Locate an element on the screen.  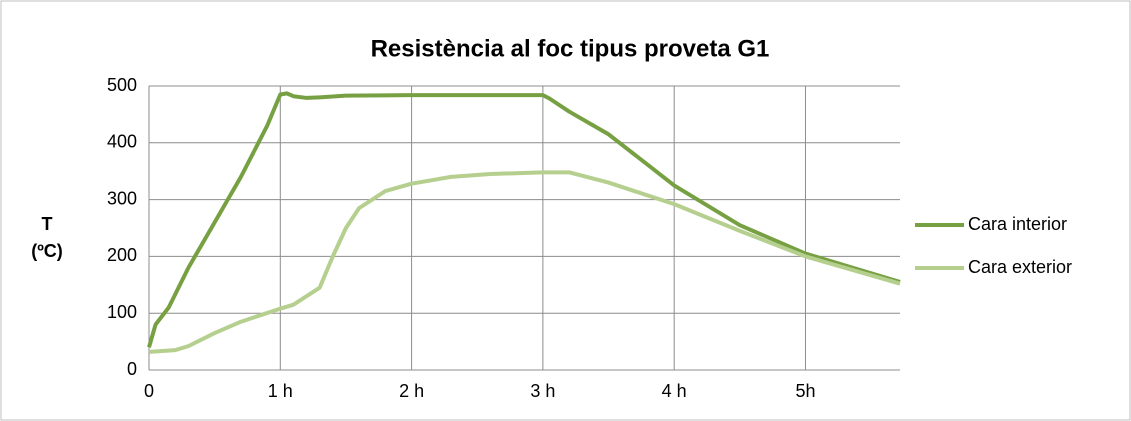
y-axis-label: T is located at coordinates (47, 224).